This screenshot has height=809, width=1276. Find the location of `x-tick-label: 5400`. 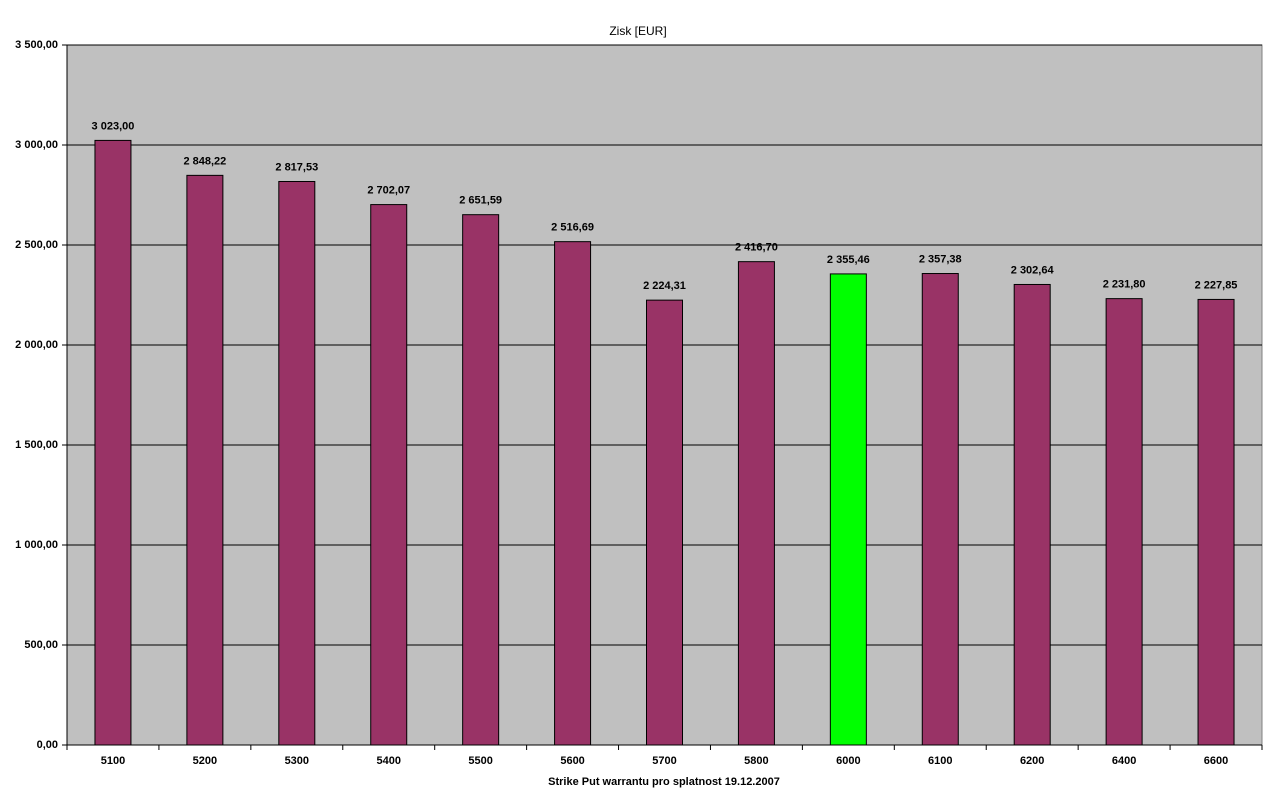

x-tick-label: 5400 is located at coordinates (388, 761).